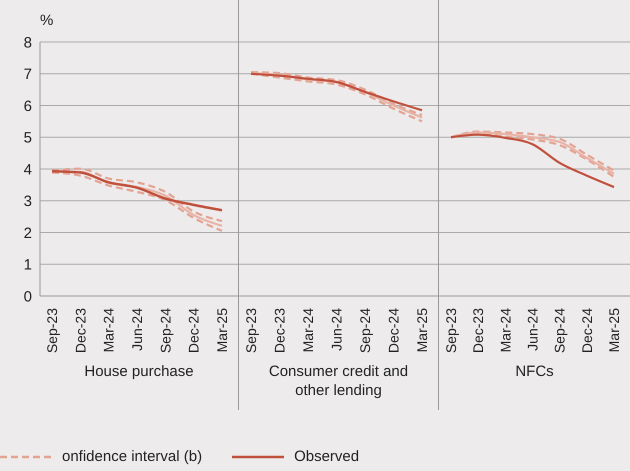  Describe the element at coordinates (28, 169) in the screenshot. I see `y-tick-label: 4` at that location.